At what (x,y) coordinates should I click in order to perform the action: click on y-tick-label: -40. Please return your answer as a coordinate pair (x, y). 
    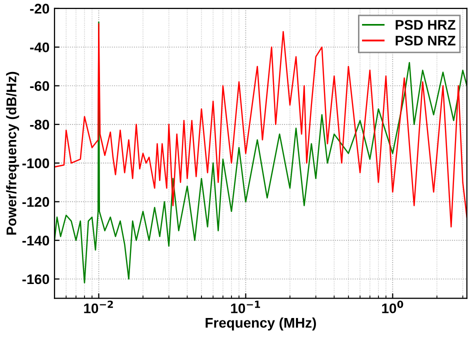
    Looking at the image, I should click on (40, 47).